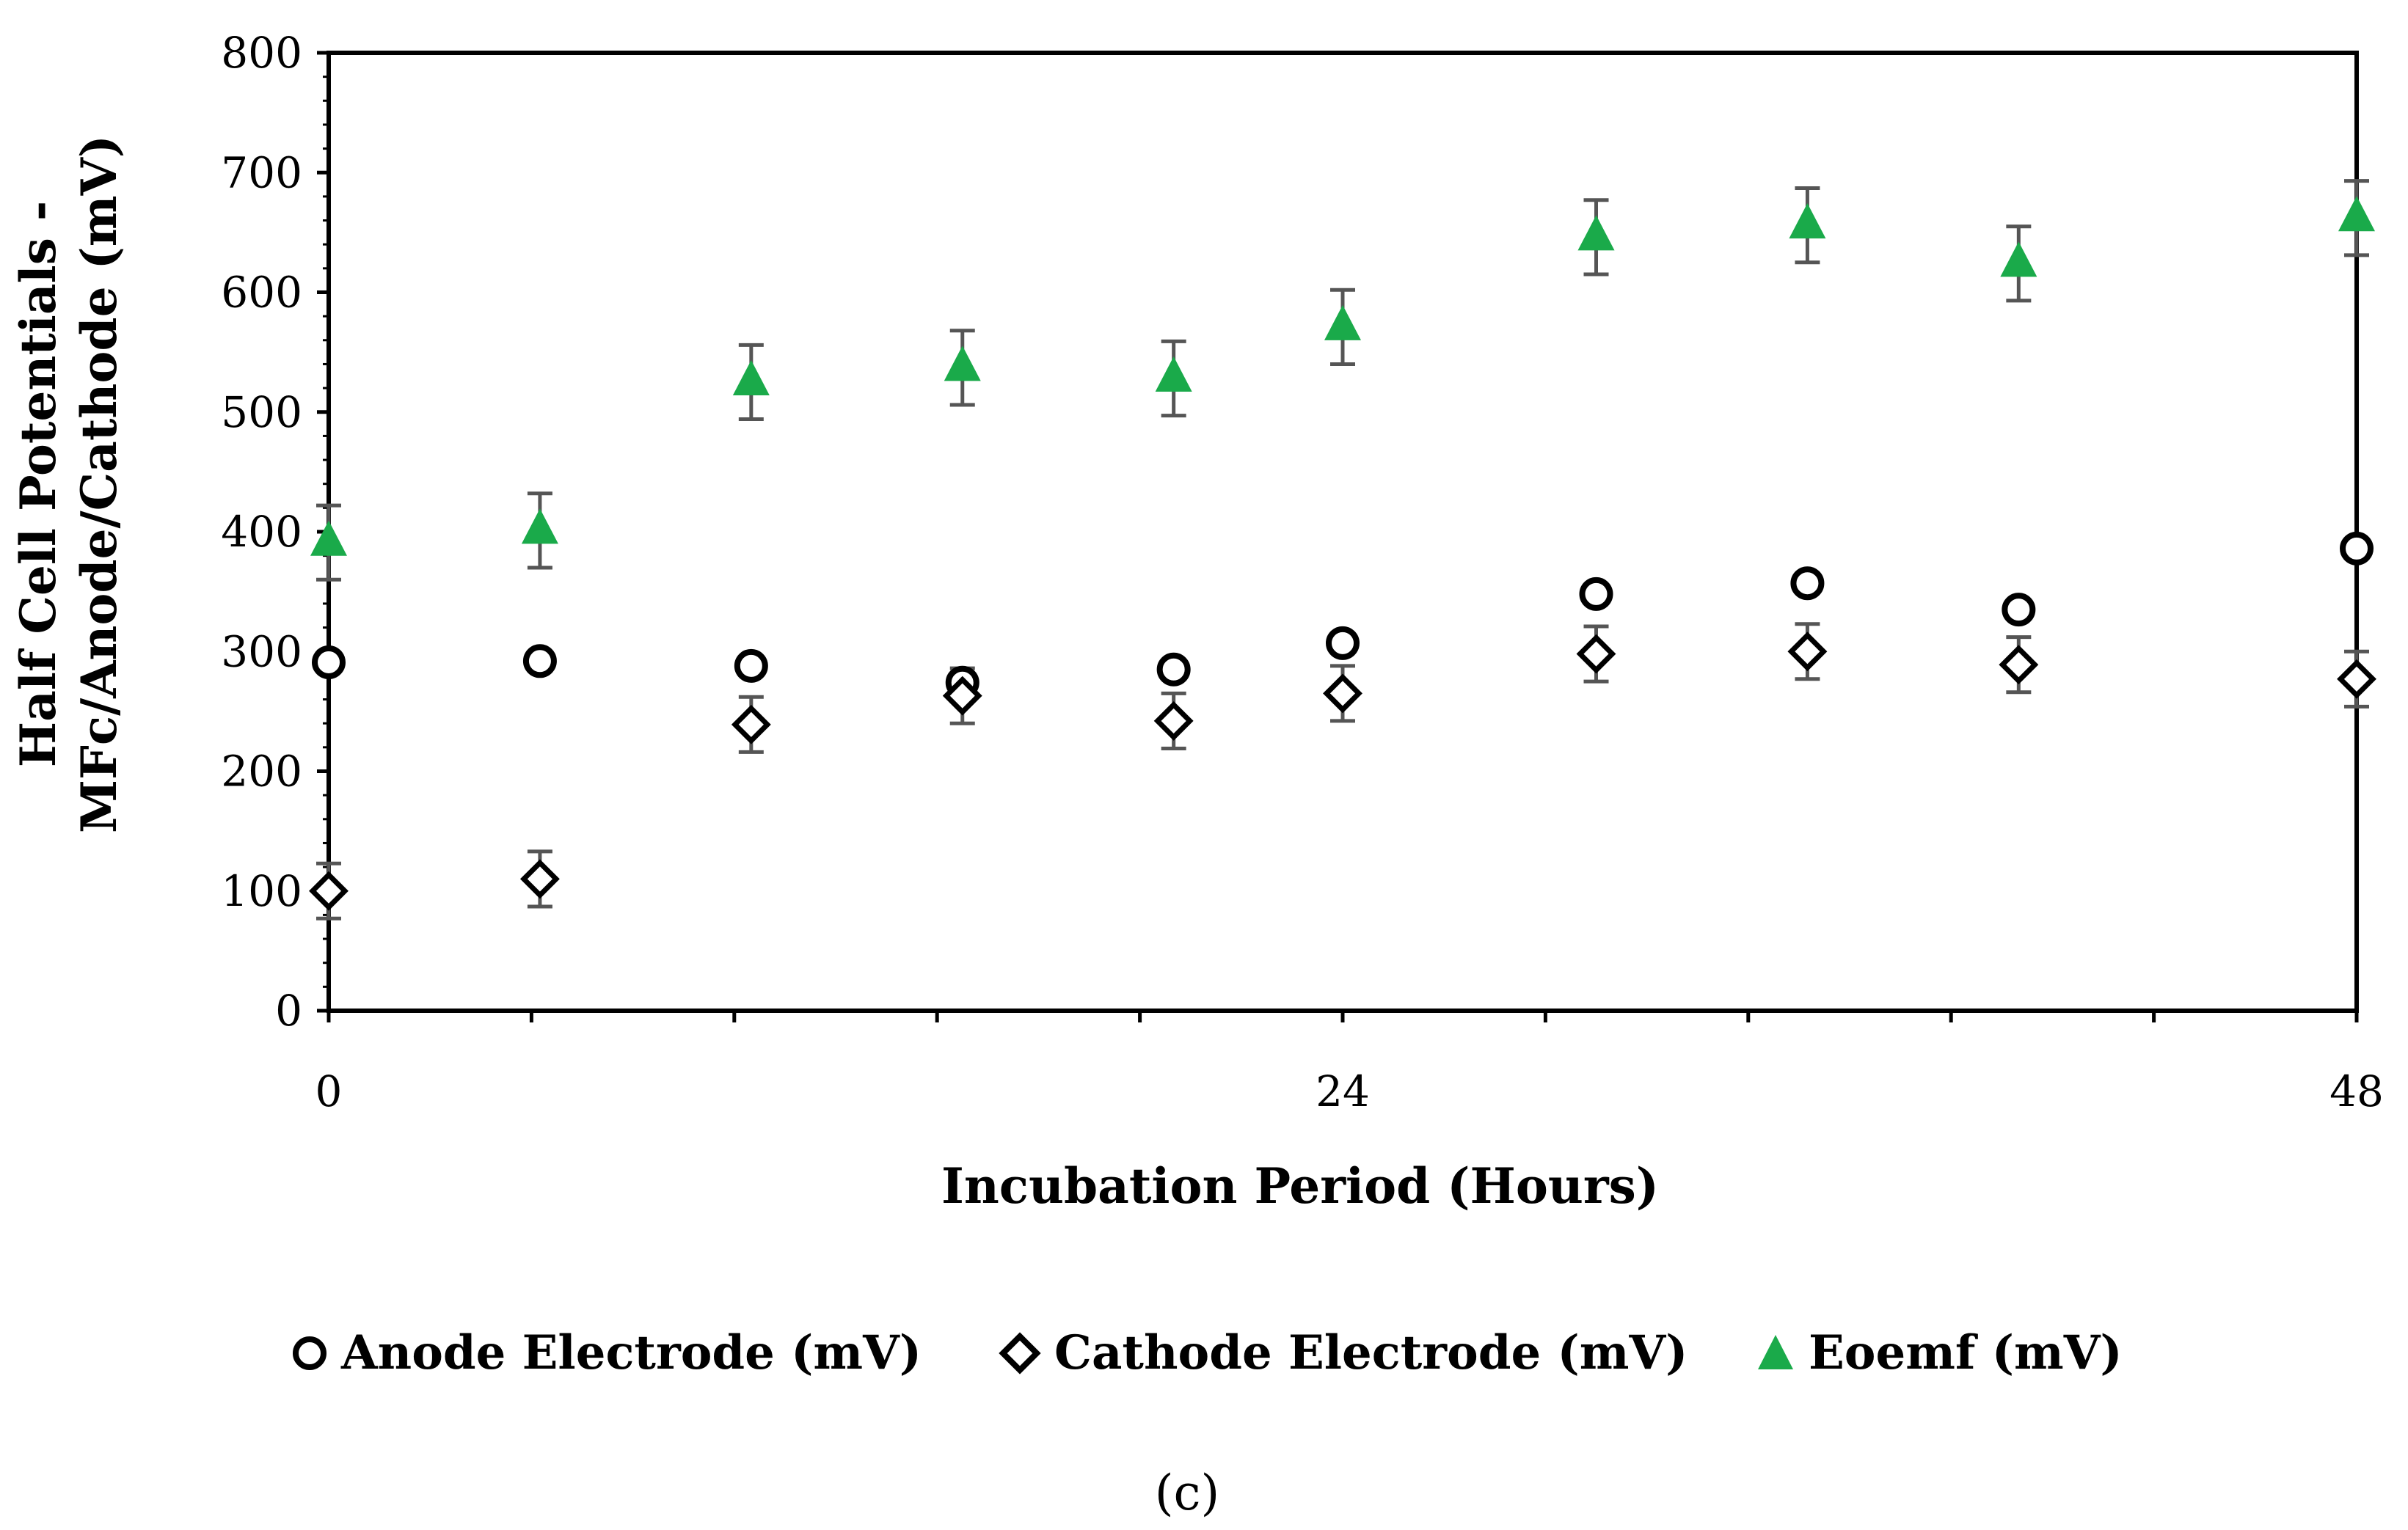 The image size is (2408, 1530). What do you see at coordinates (261, 532) in the screenshot?
I see `y-tick-label: 400` at bounding box center [261, 532].